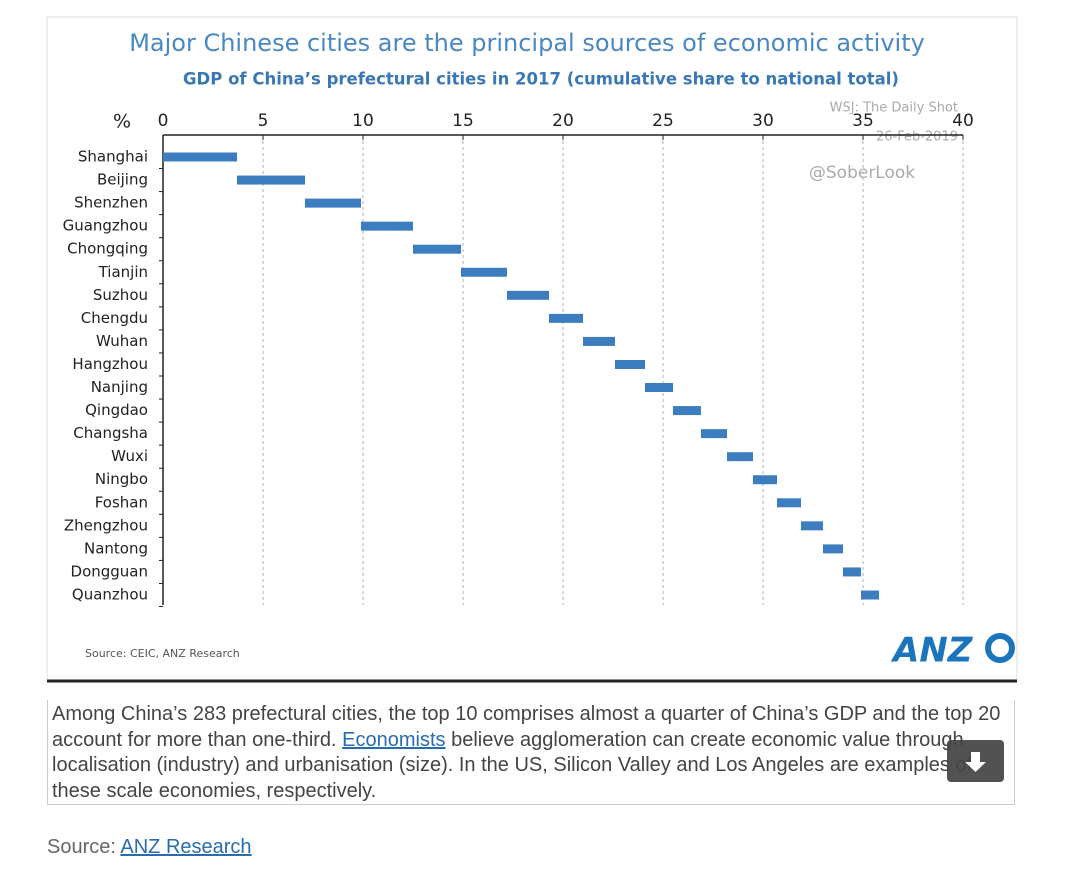 This screenshot has height=882, width=1074. Describe the element at coordinates (121, 502) in the screenshot. I see `y-tick-label: Foshan` at that location.